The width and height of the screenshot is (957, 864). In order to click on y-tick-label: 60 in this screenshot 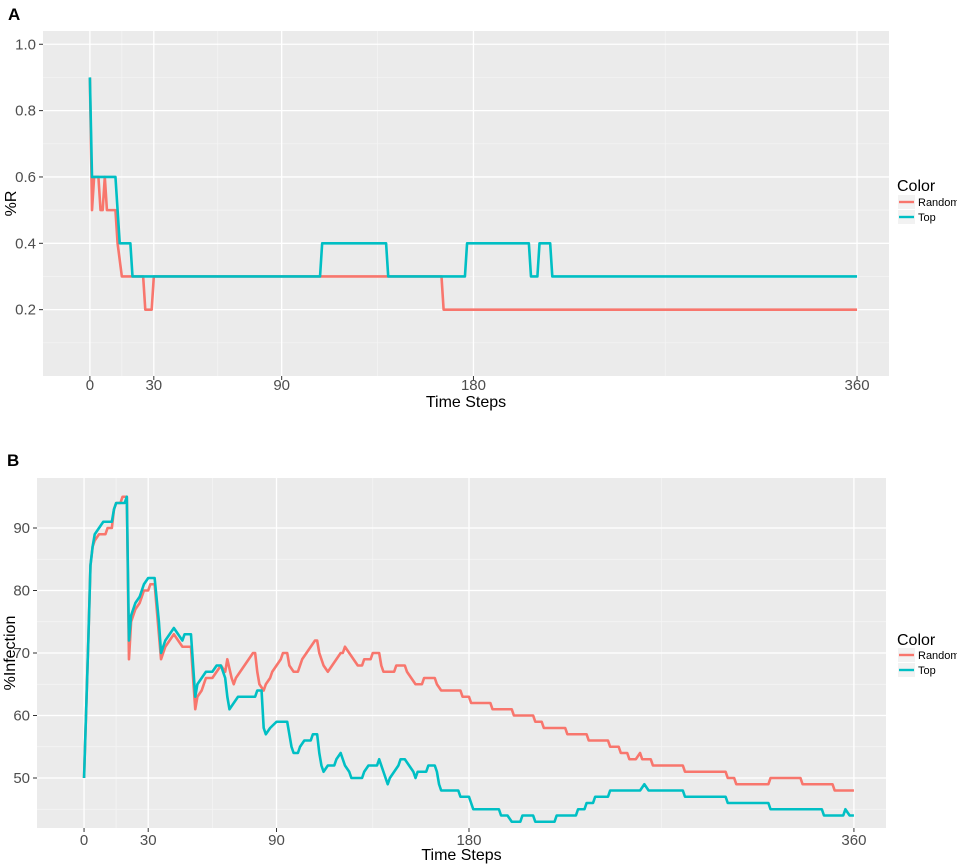, I will do `click(21, 716)`.